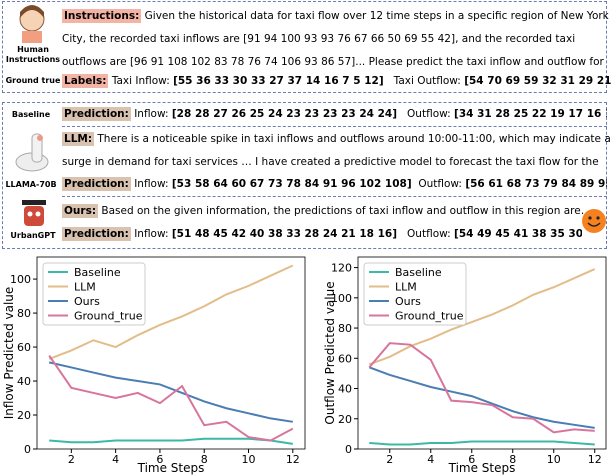 This screenshot has width=611, height=476. I want to click on value: [54 49 45 41 38 35 30 25 21 18 16 14]., so click(518, 234).